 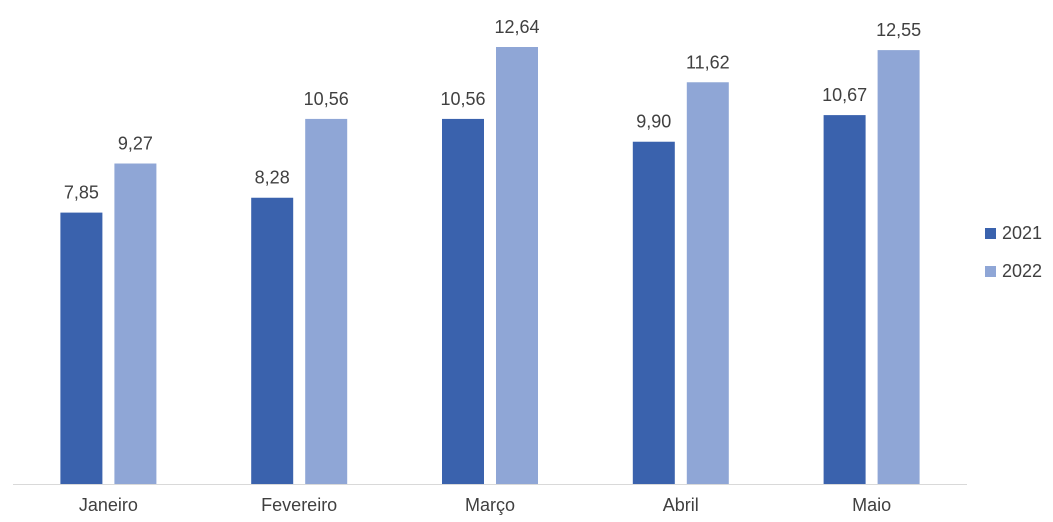 I want to click on data-label-2022-fevereiro: 10,56, so click(x=326, y=99).